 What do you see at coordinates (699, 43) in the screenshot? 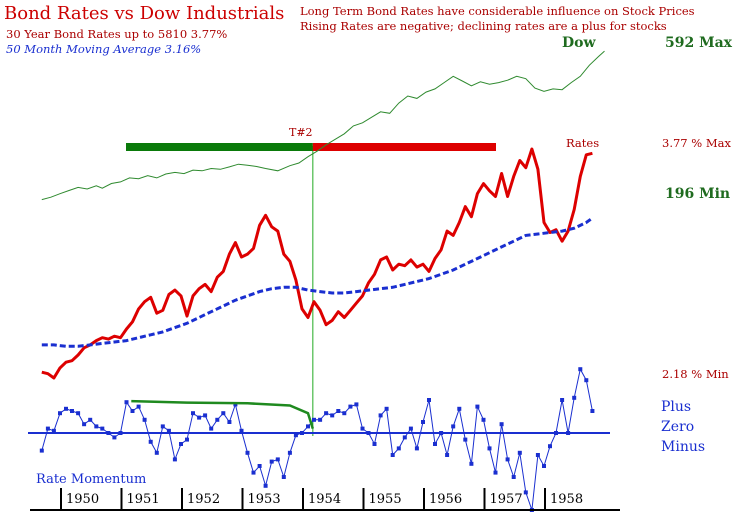
I see `dow-max-label: 592 Max` at bounding box center [699, 43].